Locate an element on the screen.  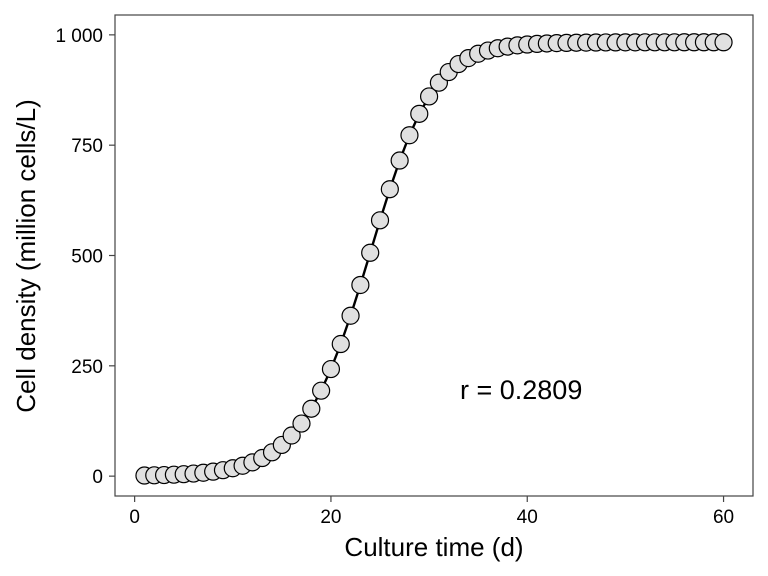
annotation-text: r = 0.2809 is located at coordinates (521, 390).